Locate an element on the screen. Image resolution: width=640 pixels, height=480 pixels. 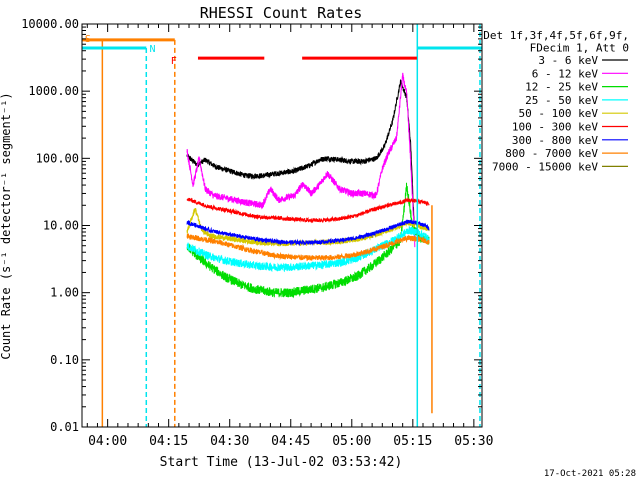
legend-label-5: 100 - 300 keV is located at coordinates (555, 127).